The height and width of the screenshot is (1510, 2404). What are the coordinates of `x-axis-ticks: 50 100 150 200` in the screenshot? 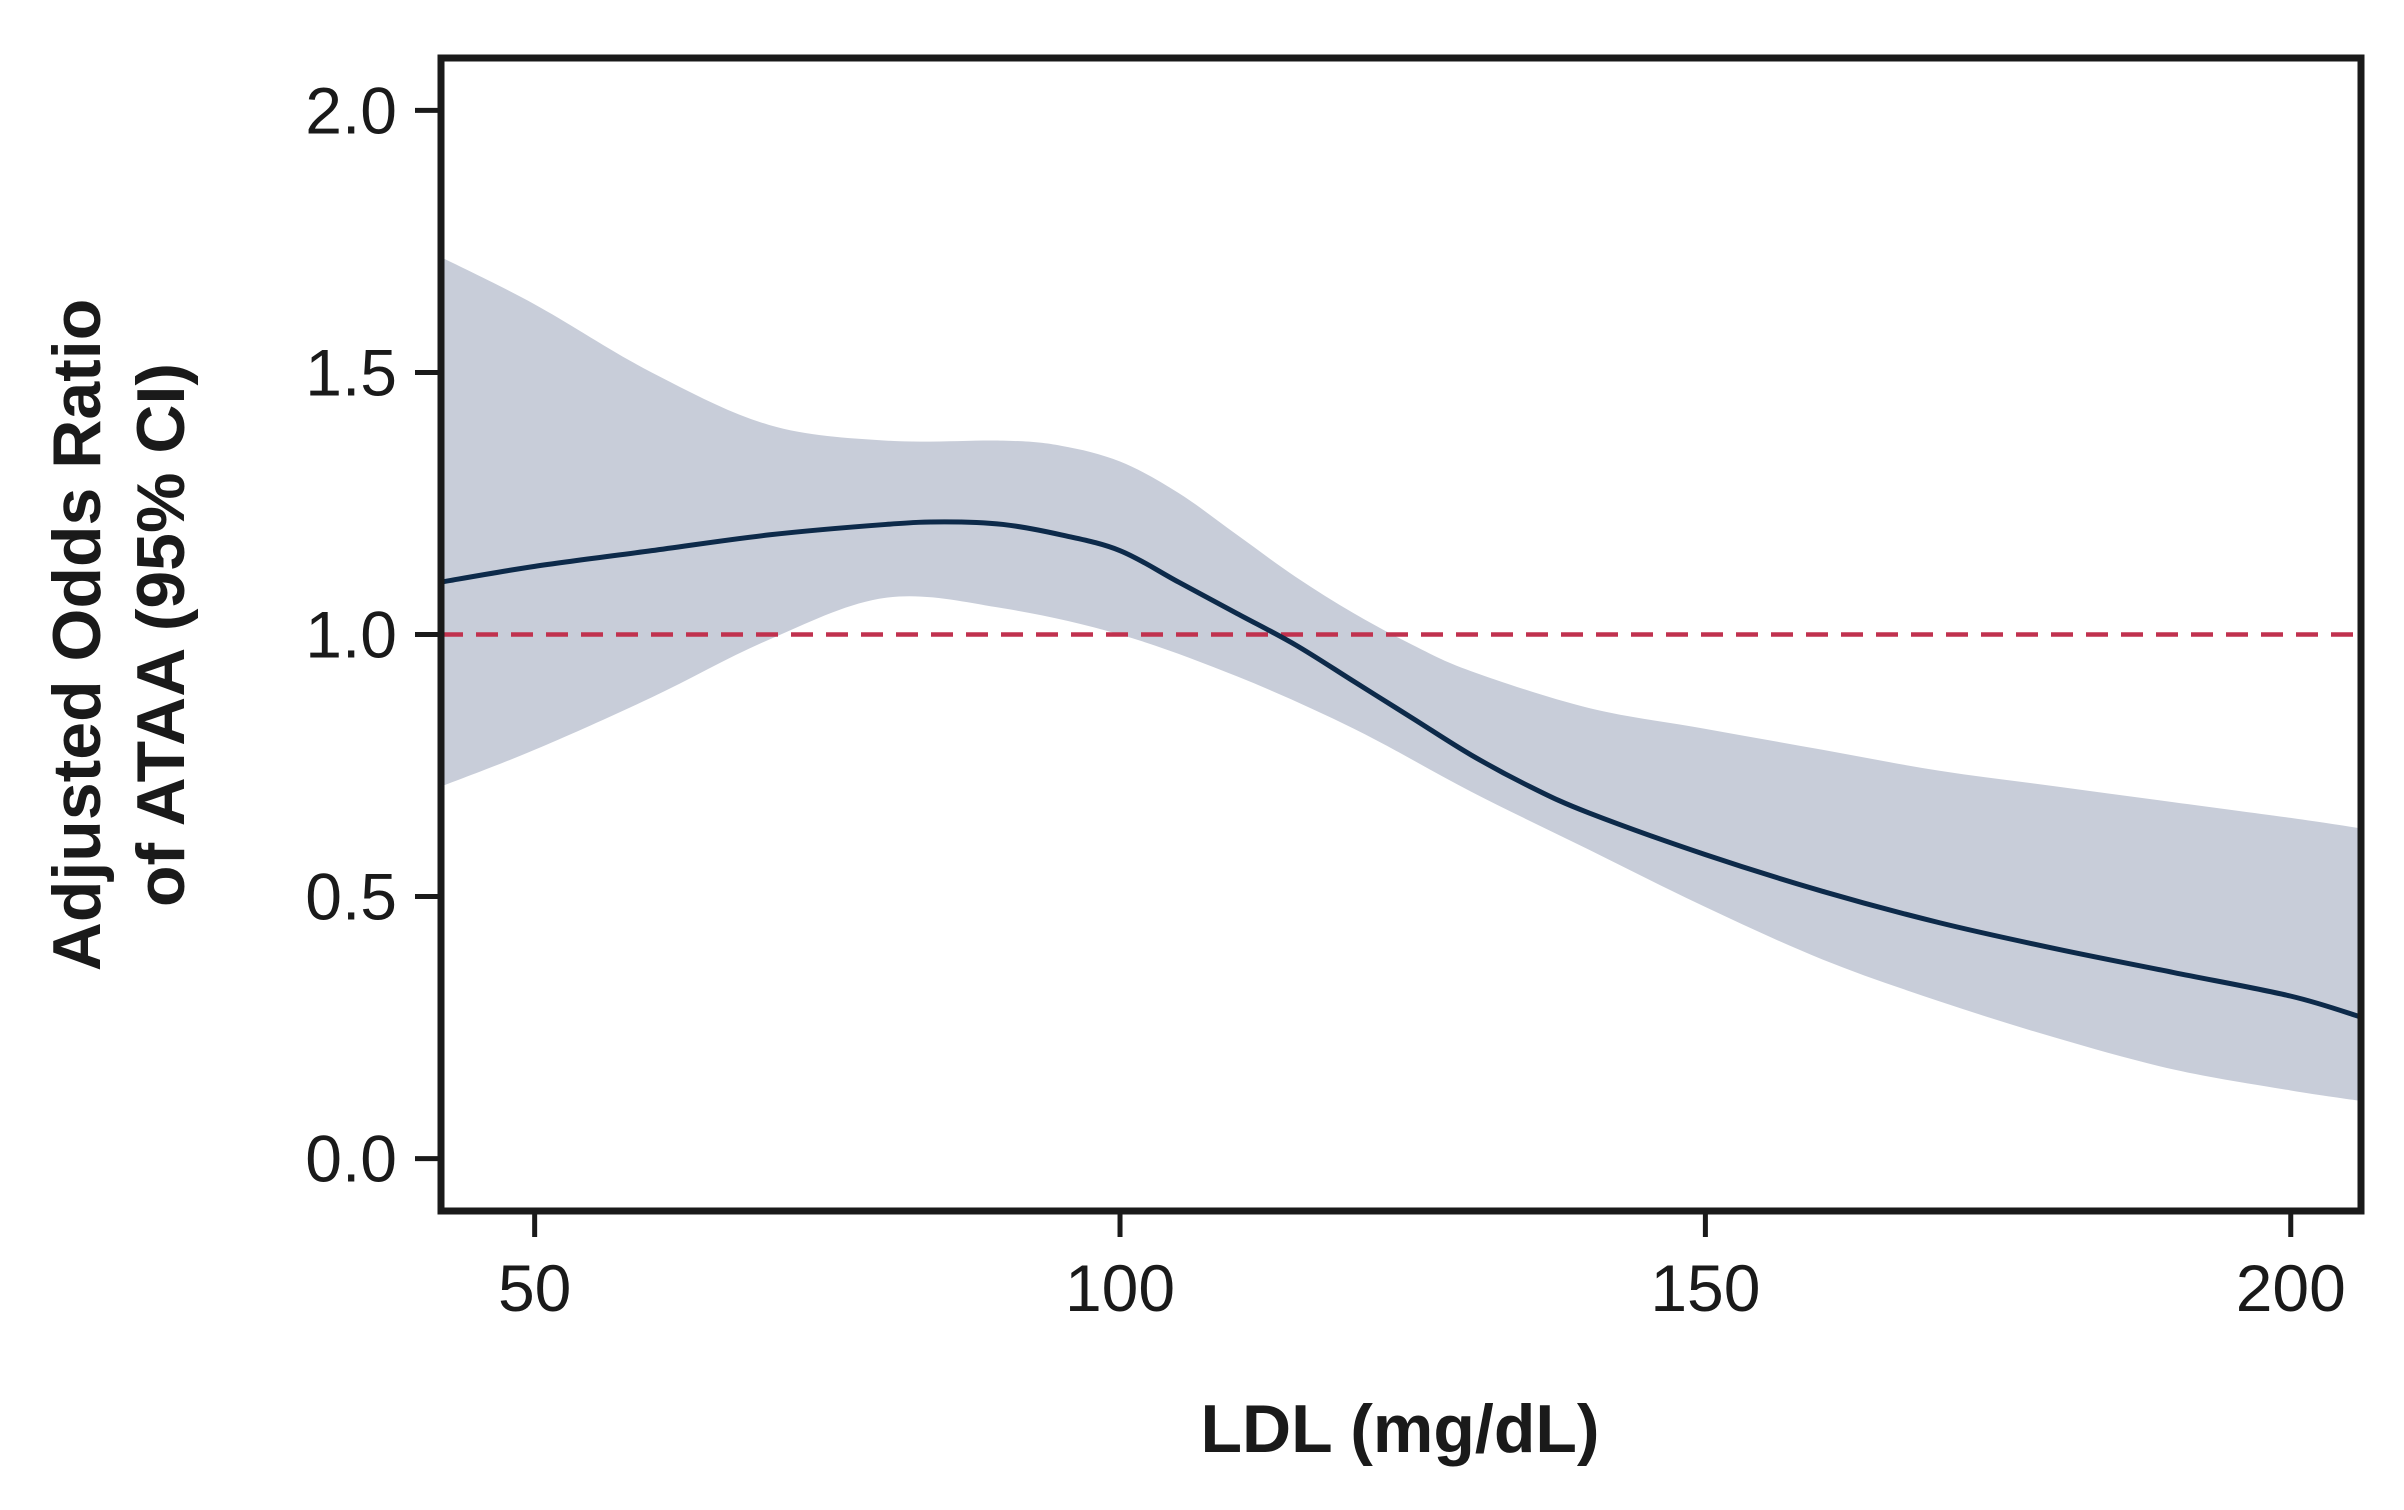 It's located at (1422, 1268).